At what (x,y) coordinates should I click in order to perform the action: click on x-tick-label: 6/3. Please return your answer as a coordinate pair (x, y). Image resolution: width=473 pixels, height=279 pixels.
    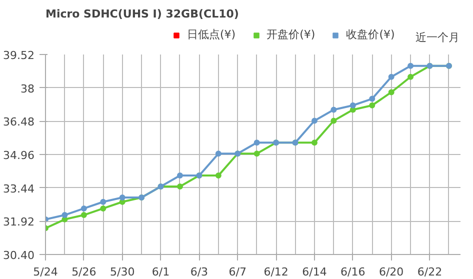
    Looking at the image, I should click on (199, 272).